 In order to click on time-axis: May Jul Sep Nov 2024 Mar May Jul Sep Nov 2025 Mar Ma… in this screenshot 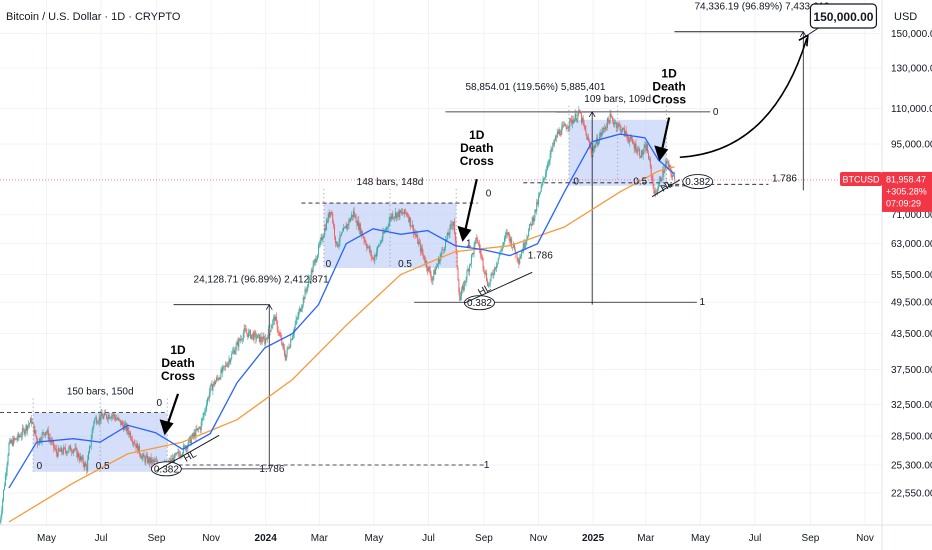, I will do `click(466, 534)`.